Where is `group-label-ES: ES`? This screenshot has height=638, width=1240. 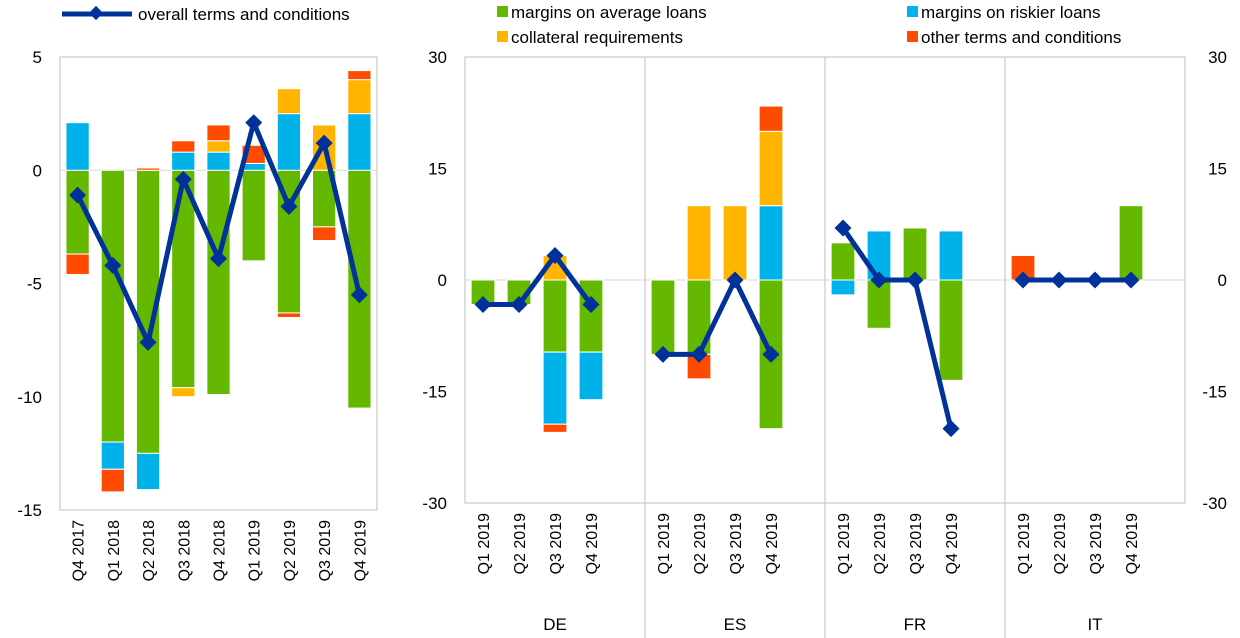 group-label-ES: ES is located at coordinates (735, 624).